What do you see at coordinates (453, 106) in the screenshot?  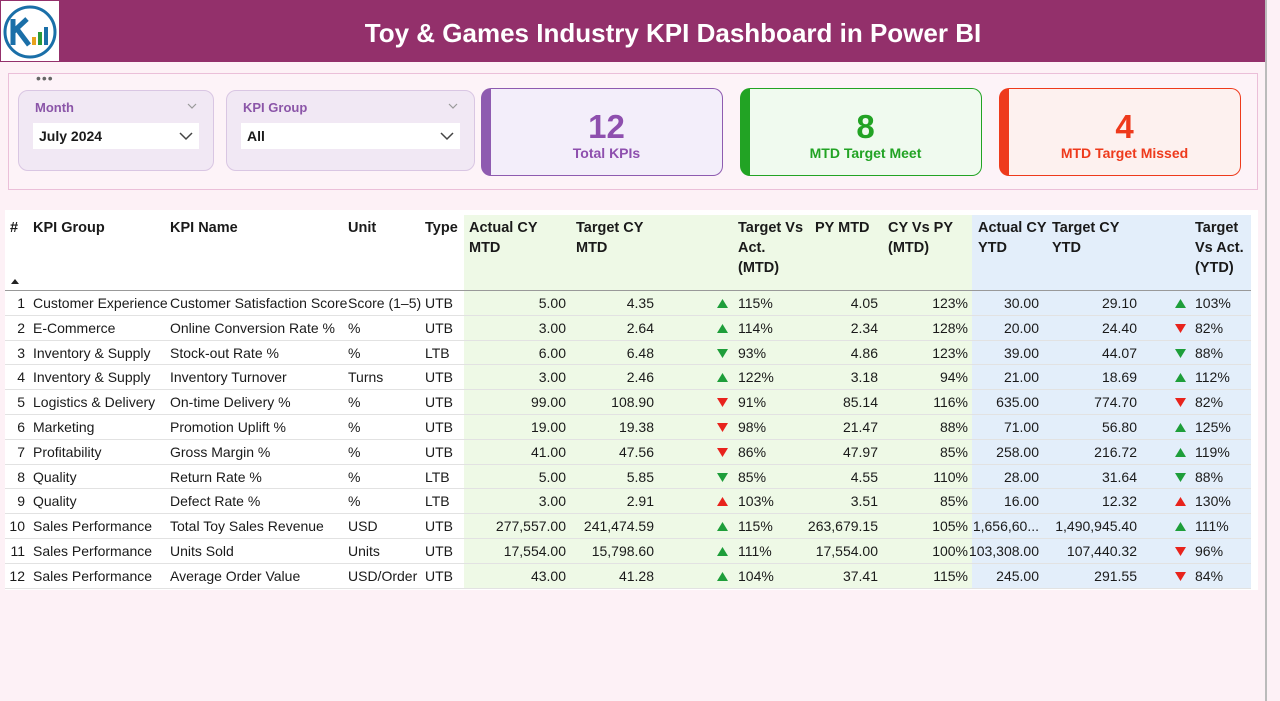 I see `collapse-chevron` at bounding box center [453, 106].